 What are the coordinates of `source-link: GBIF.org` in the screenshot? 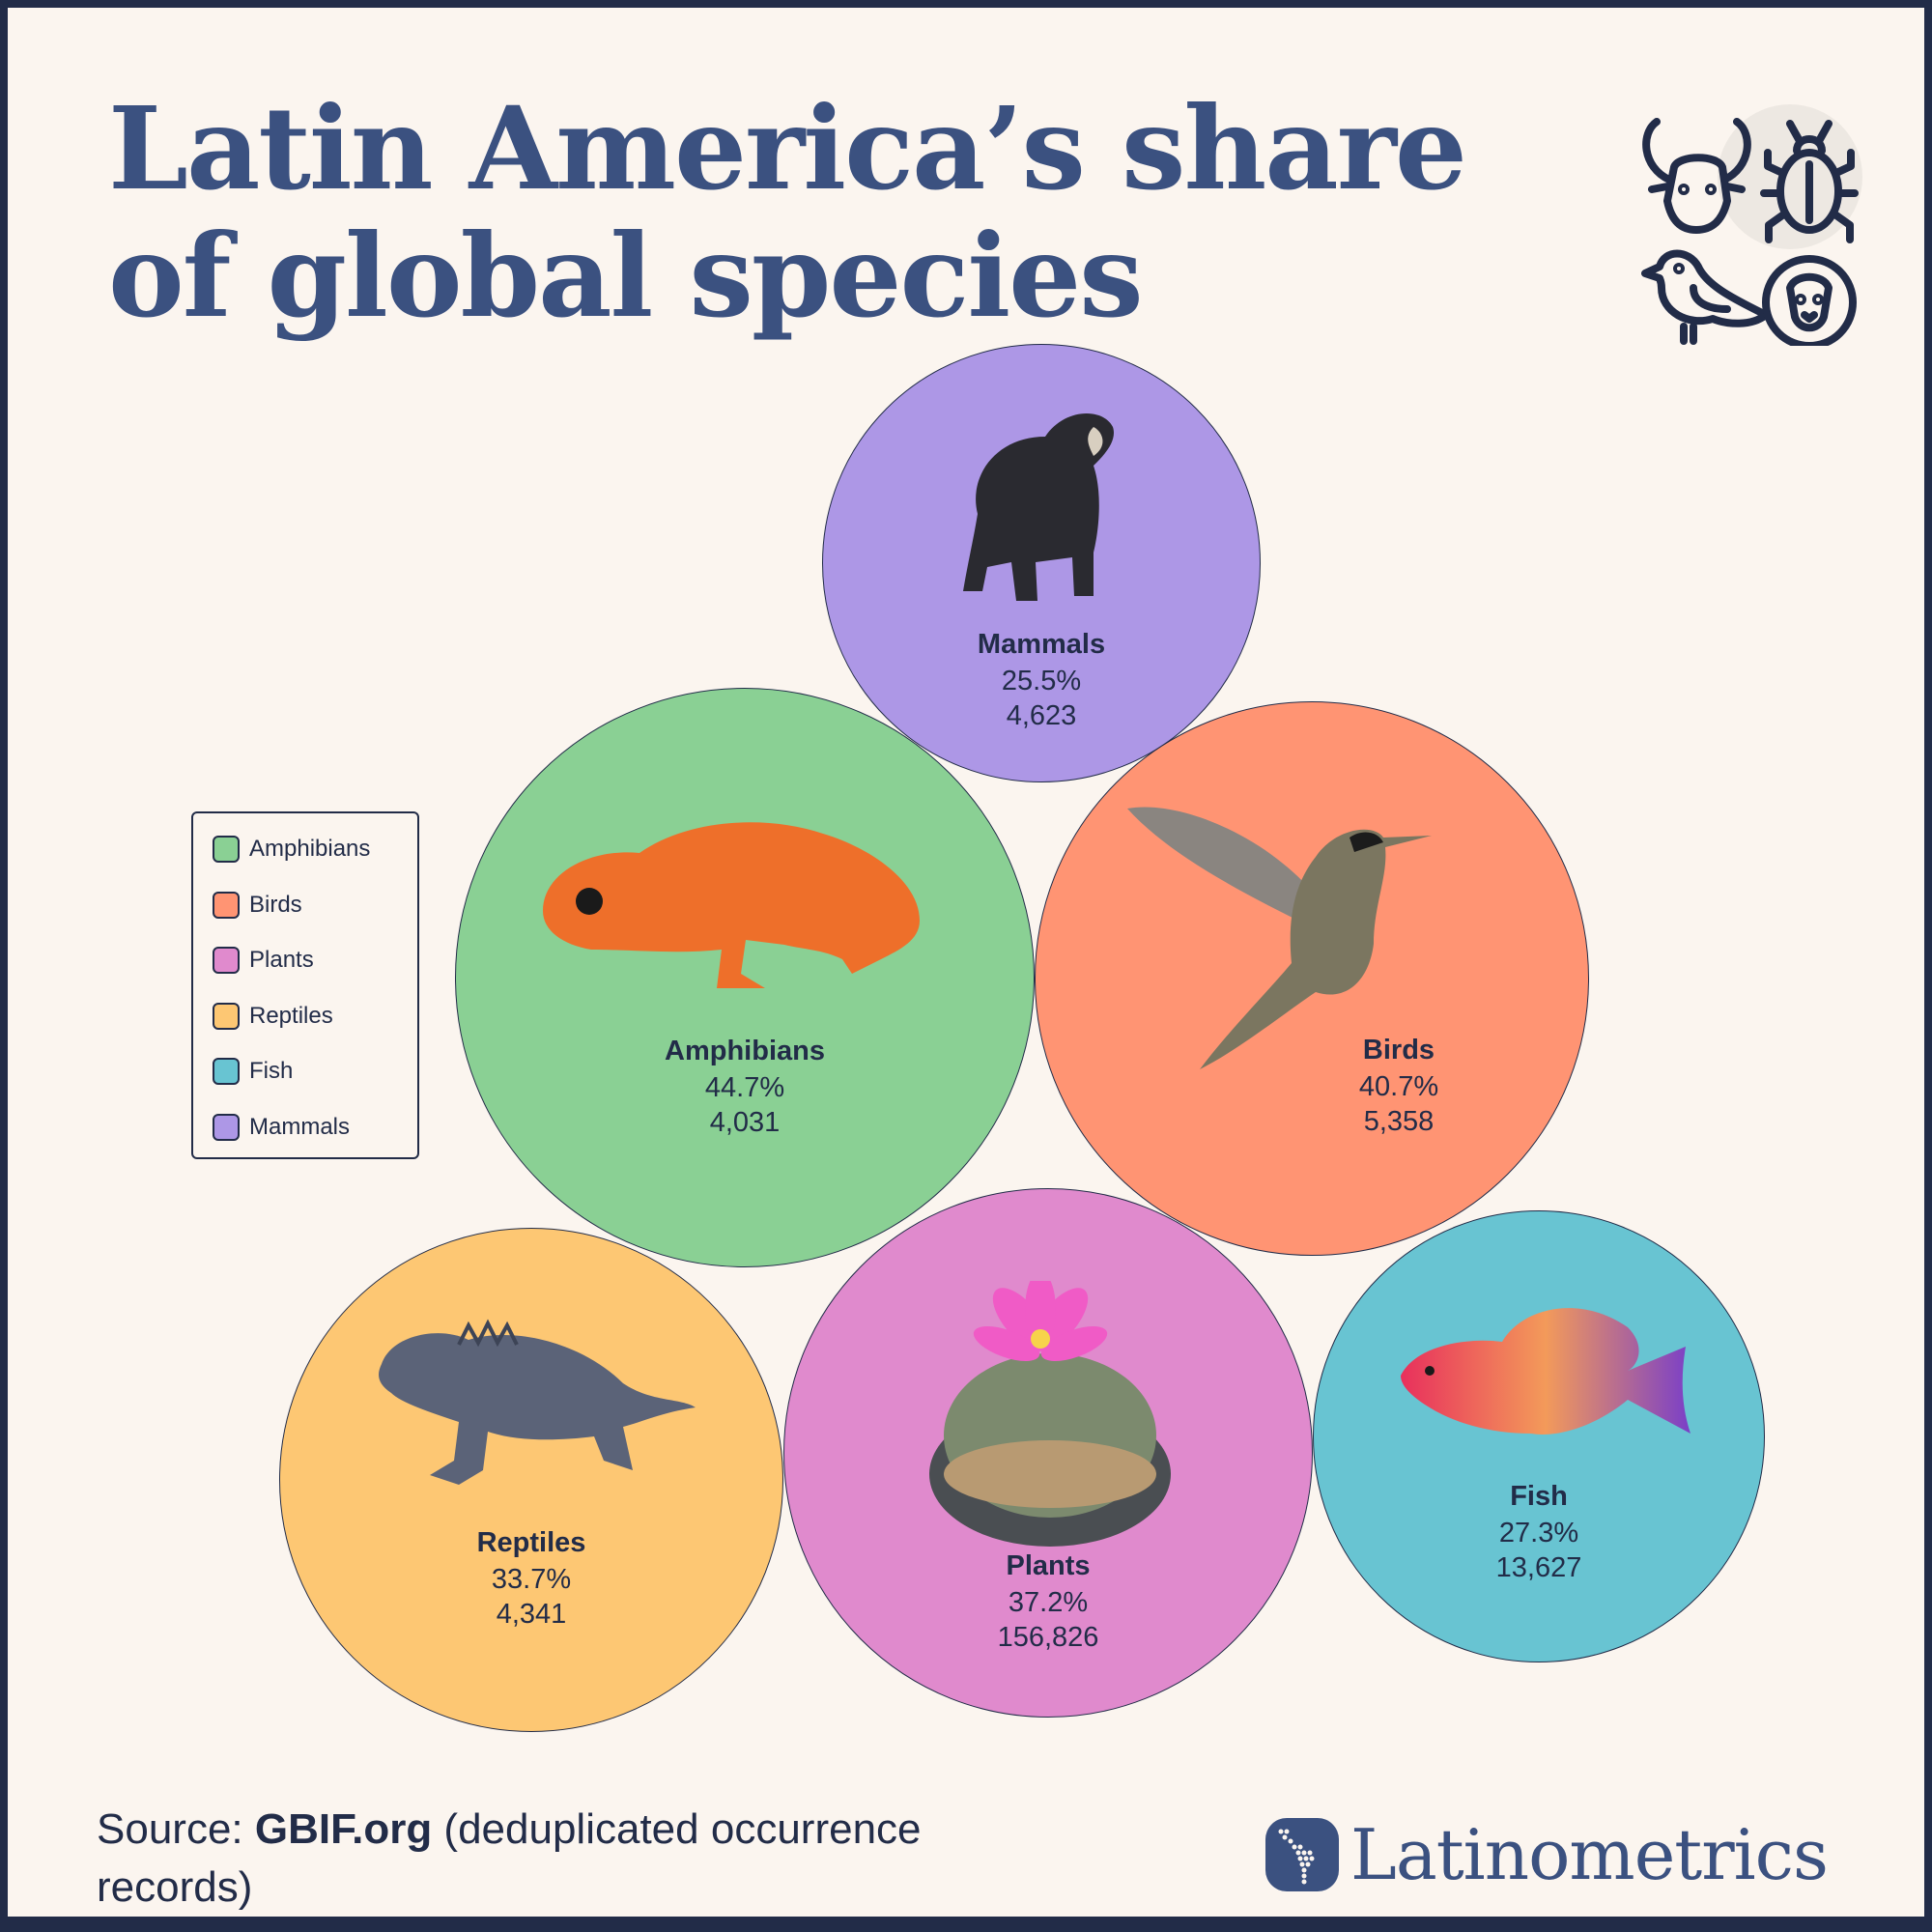 It's located at (343, 1829).